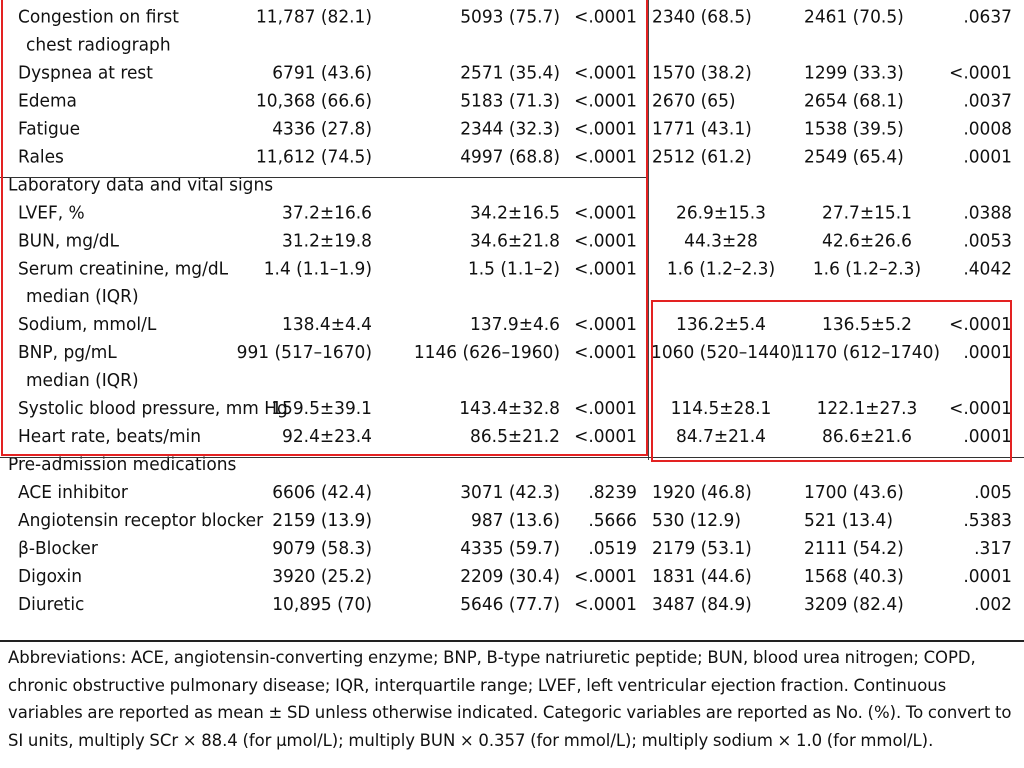 The width and height of the screenshot is (1024, 768). Describe the element at coordinates (867, 213) in the screenshot. I see `table-cell-c5: 27.7±15.1` at that location.